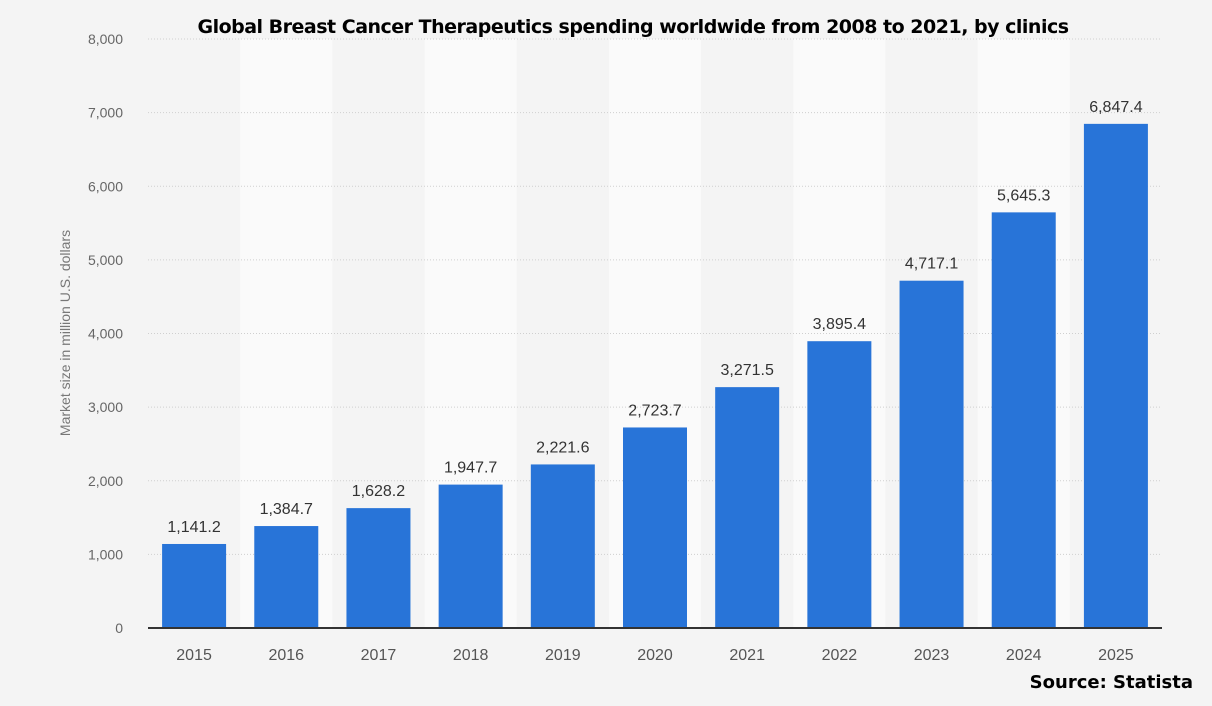 The image size is (1212, 706). What do you see at coordinates (286, 509) in the screenshot?
I see `data-label: 1,384.7` at bounding box center [286, 509].